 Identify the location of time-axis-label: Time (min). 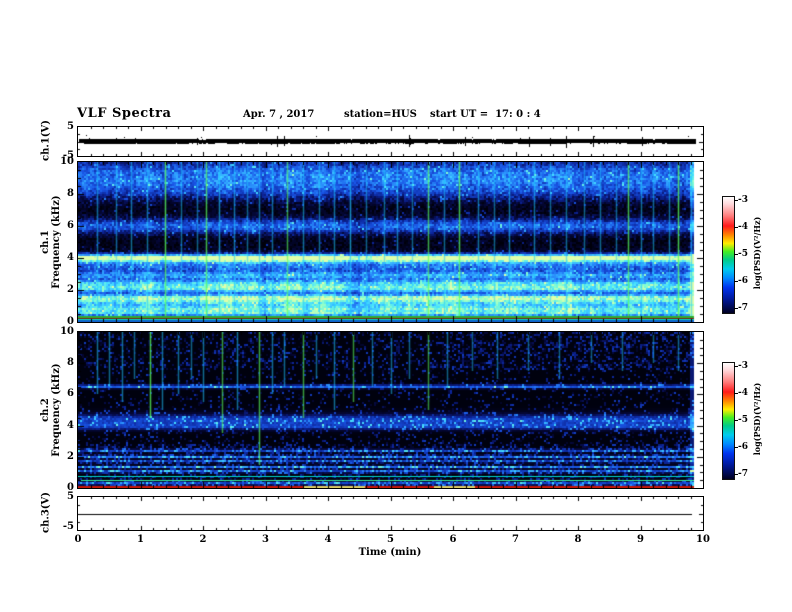
(390, 552).